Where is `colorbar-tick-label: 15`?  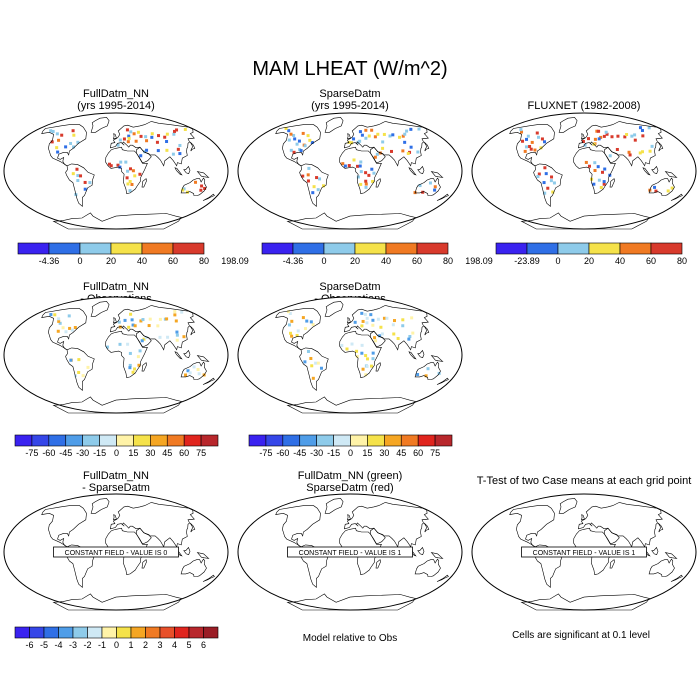
colorbar-tick-label: 15 is located at coordinates (367, 453).